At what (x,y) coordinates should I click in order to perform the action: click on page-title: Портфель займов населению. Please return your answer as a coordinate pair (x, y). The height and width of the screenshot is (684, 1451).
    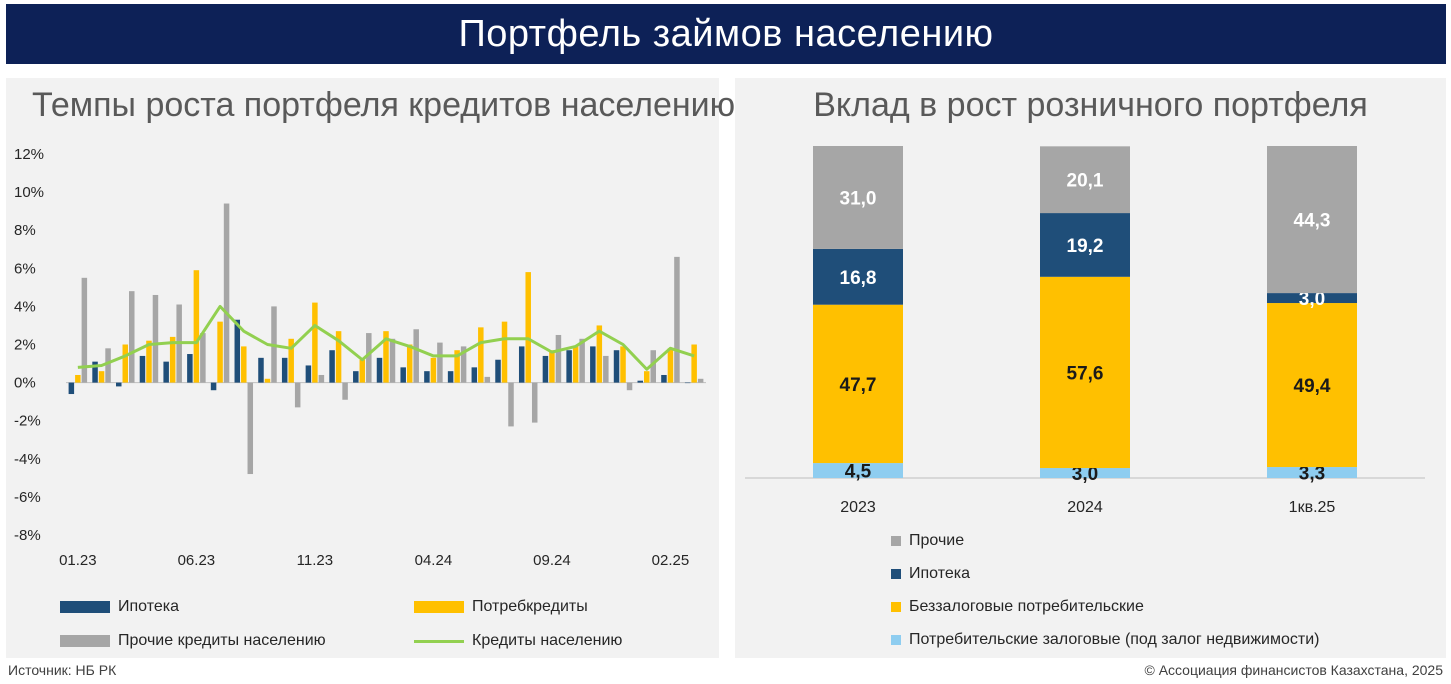
    Looking at the image, I should click on (726, 34).